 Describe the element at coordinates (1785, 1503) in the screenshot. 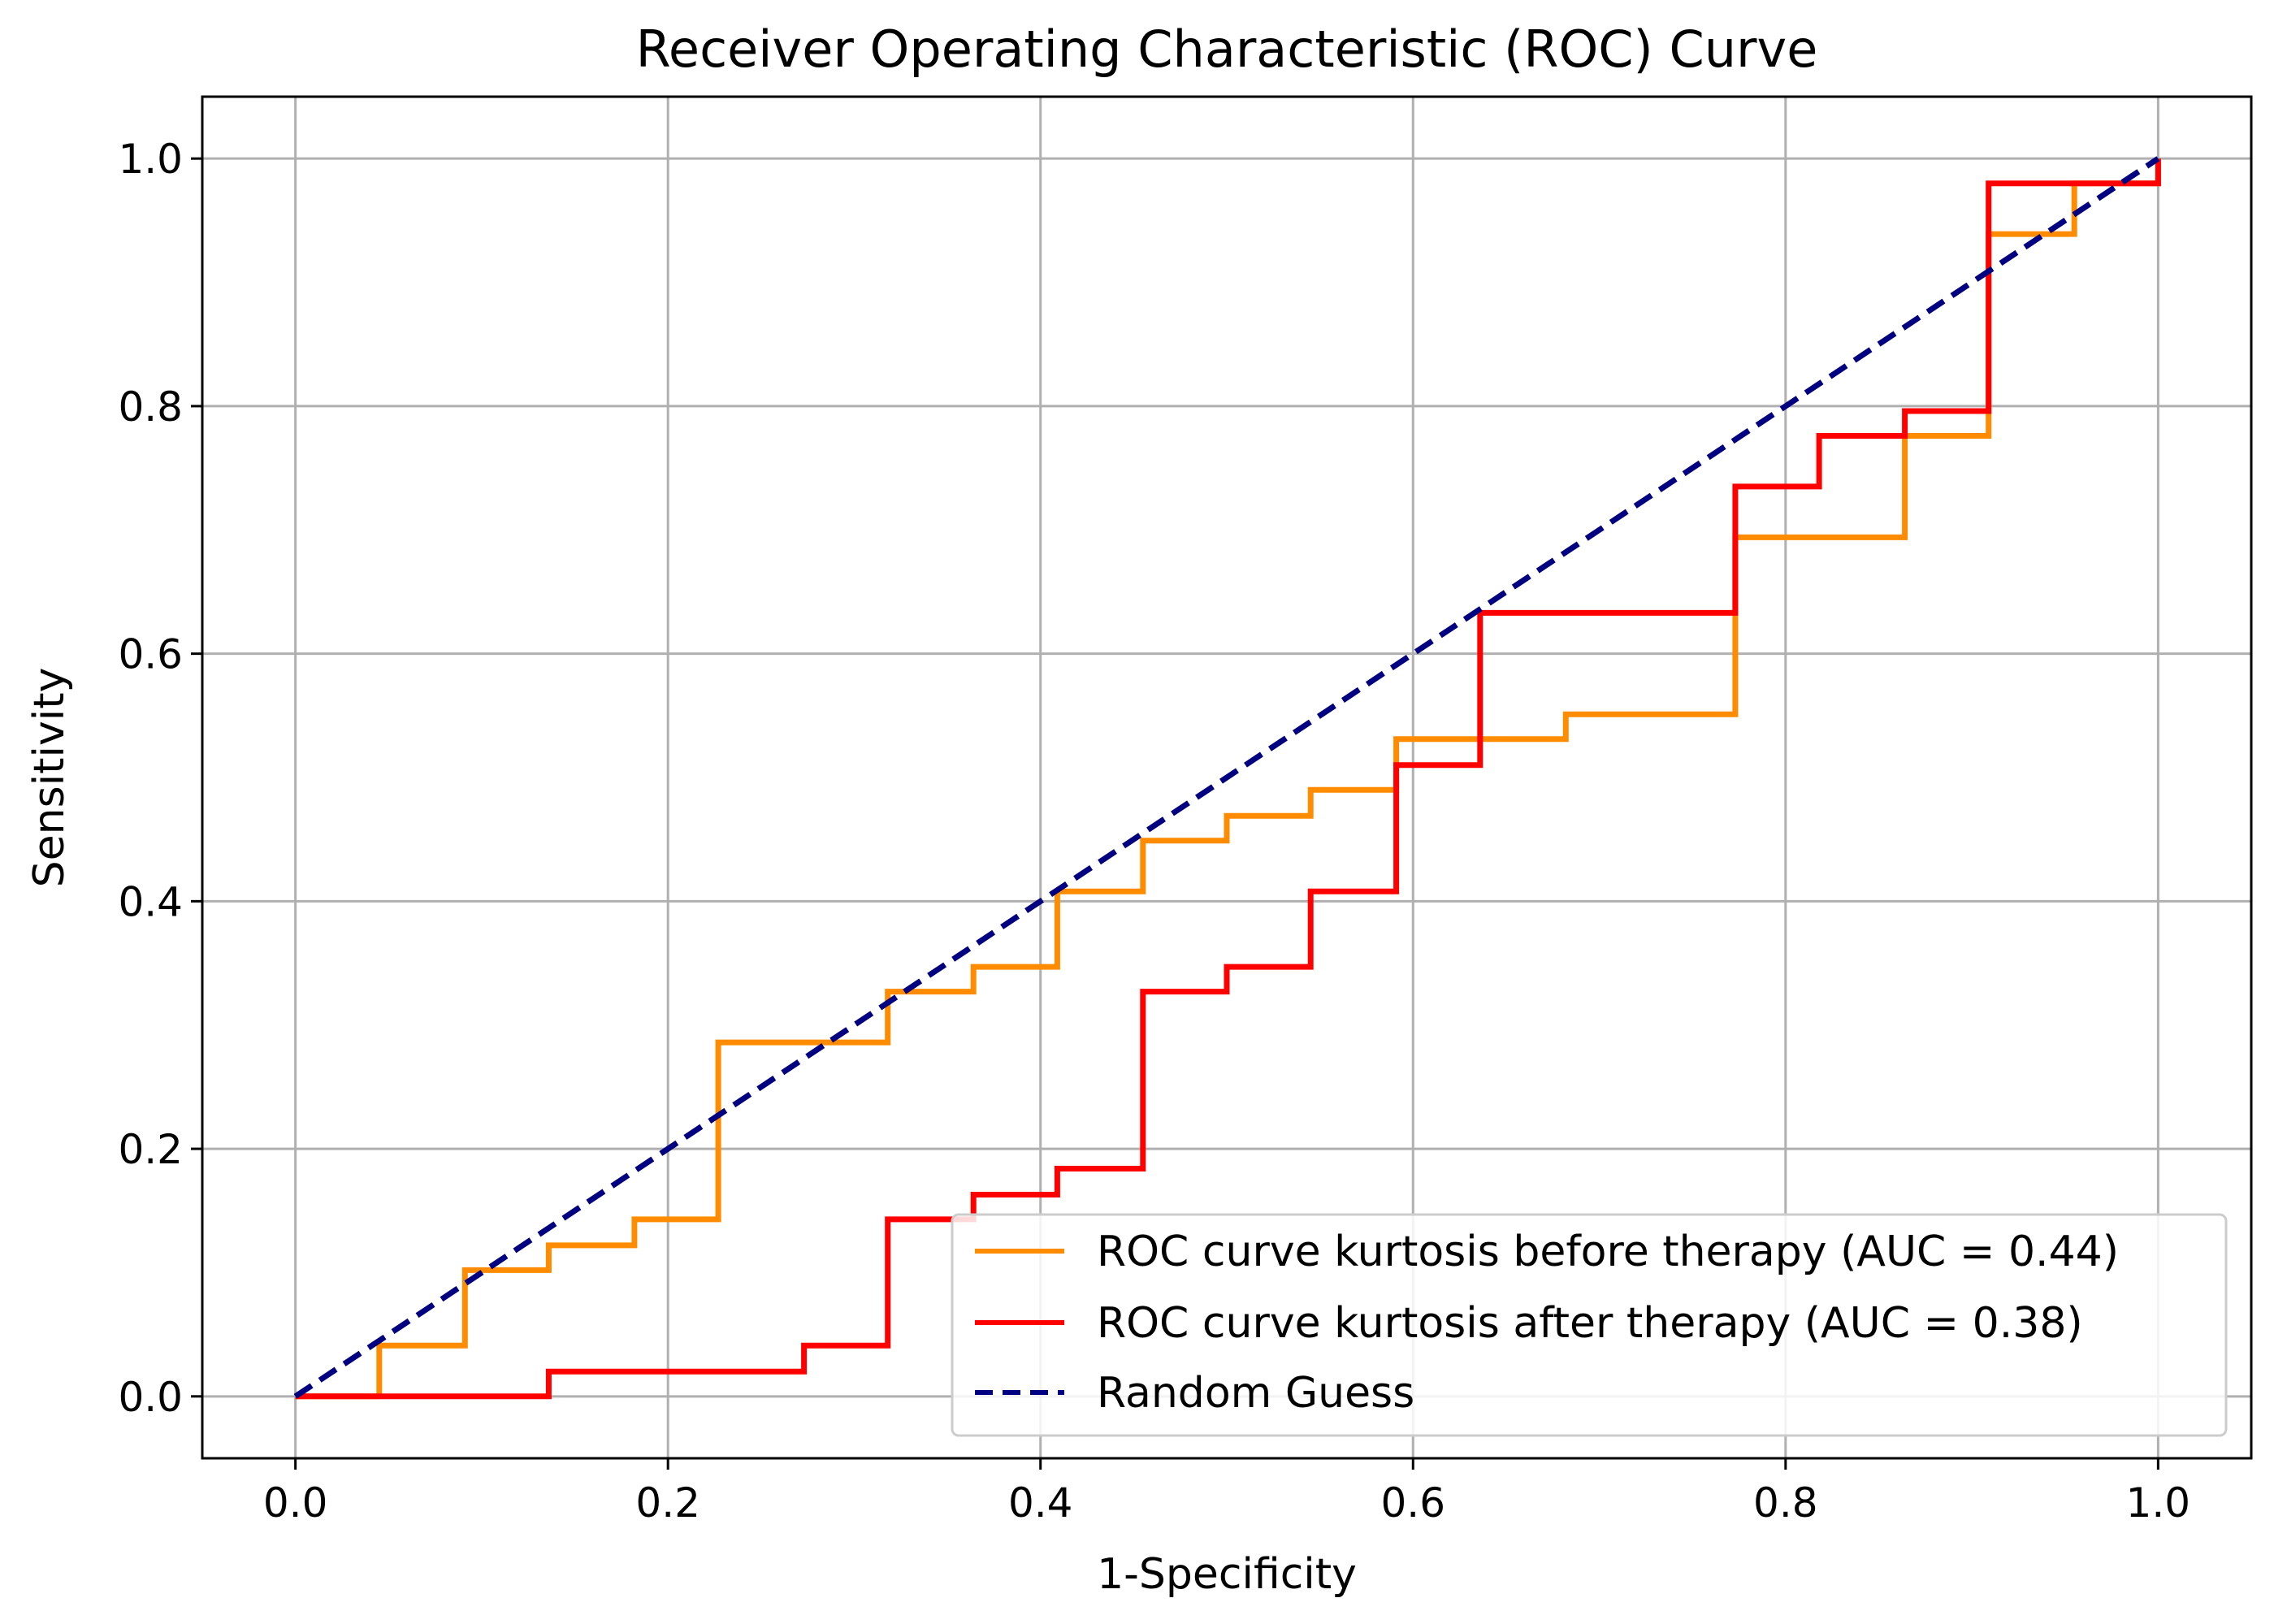

I see `x-tick-label: 0.8` at that location.